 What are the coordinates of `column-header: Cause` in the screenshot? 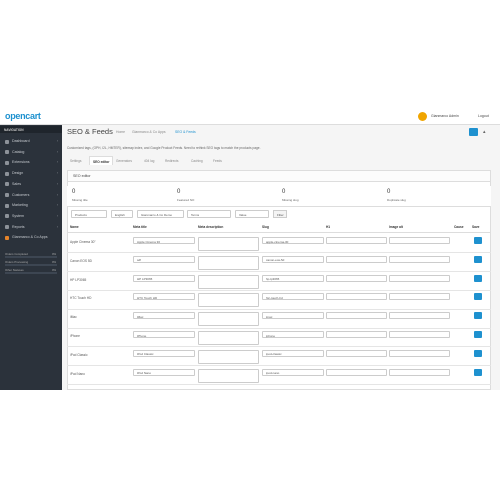 It's located at (459, 227).